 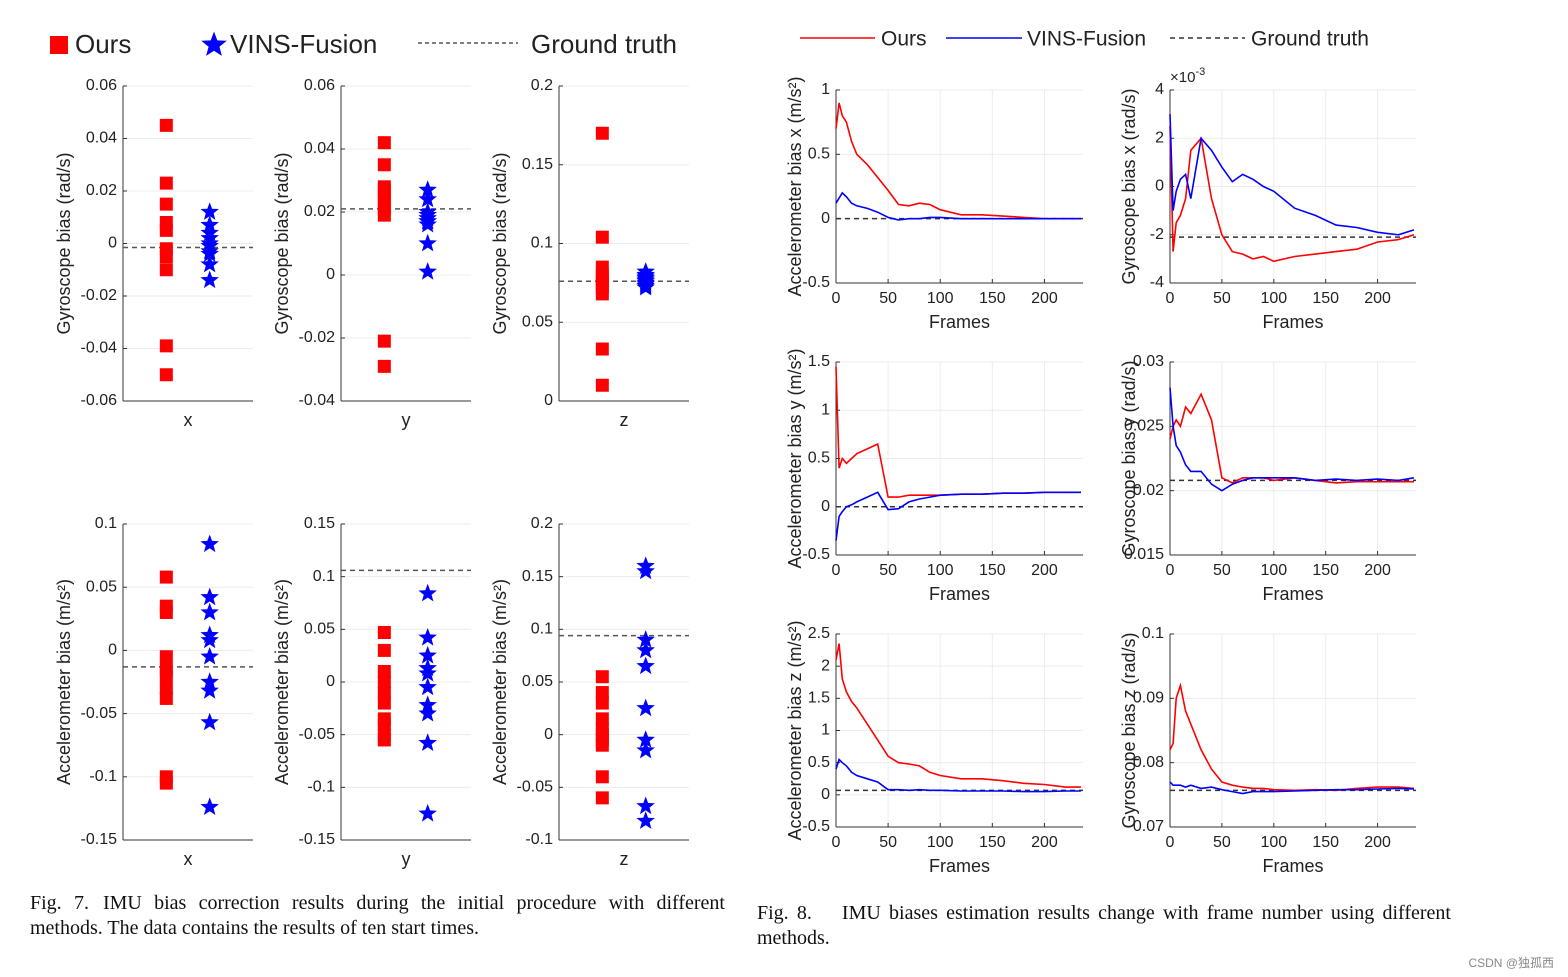 What do you see at coordinates (99, 348) in the screenshot?
I see `y-tick-label: -0.04` at bounding box center [99, 348].